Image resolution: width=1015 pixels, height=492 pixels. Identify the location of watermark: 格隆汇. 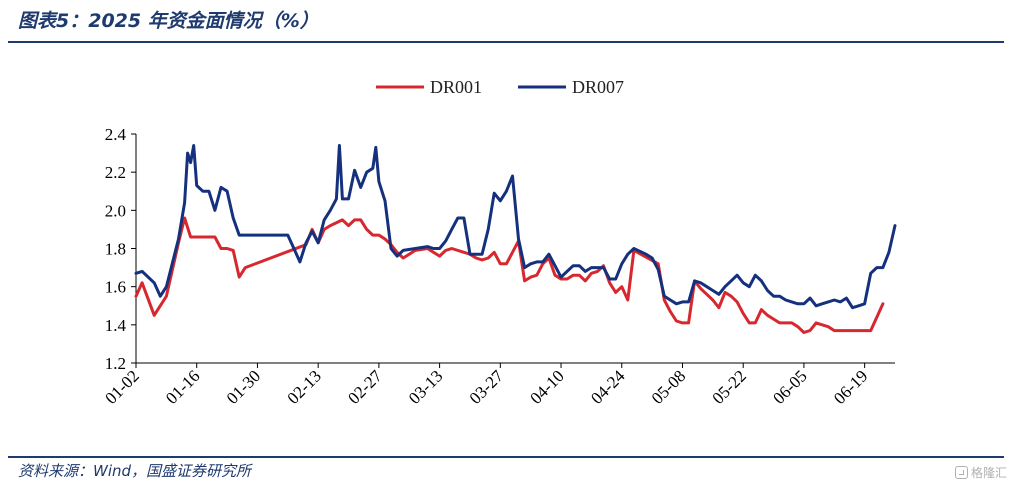
(980, 472).